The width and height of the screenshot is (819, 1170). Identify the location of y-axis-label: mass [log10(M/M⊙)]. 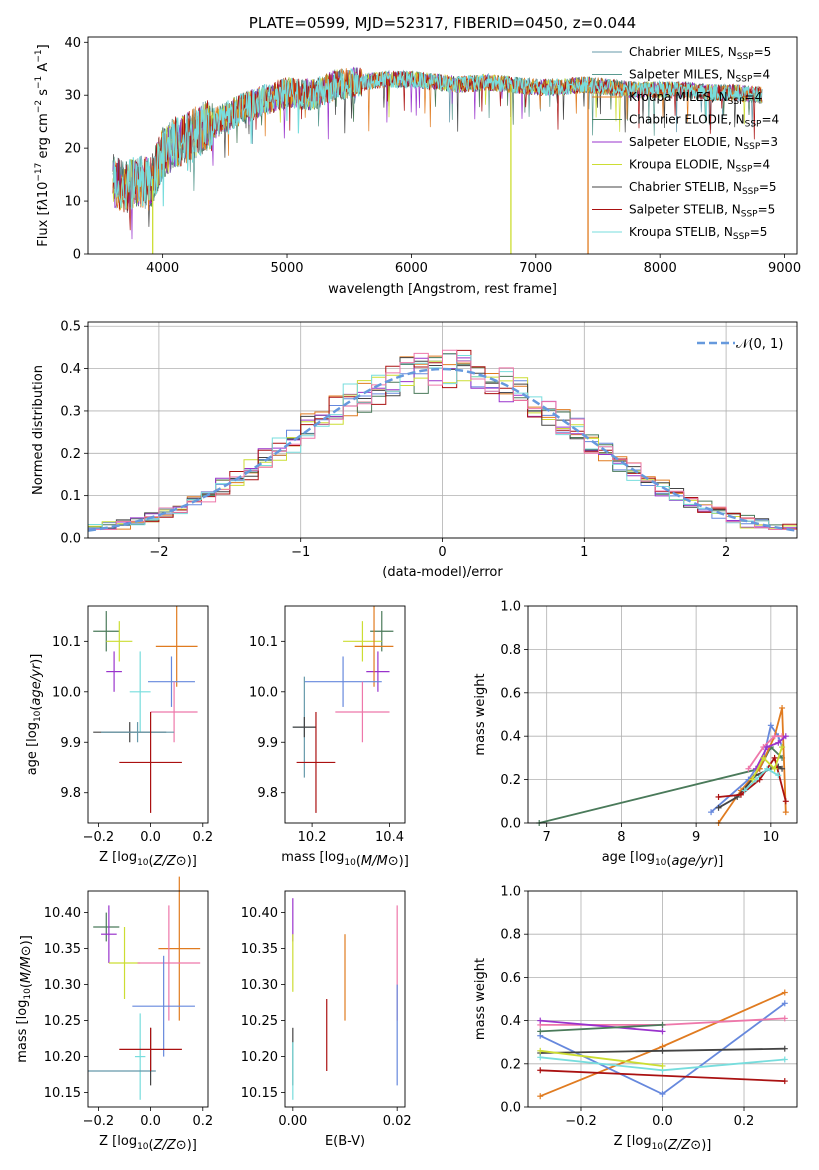
(24, 999).